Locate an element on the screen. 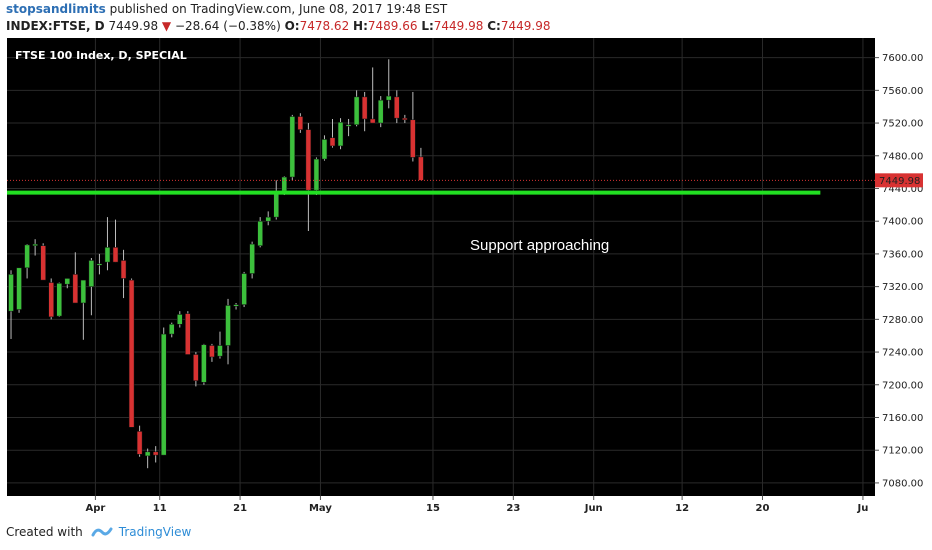 The height and width of the screenshot is (550, 932). time-tick-label: 23 is located at coordinates (513, 508).